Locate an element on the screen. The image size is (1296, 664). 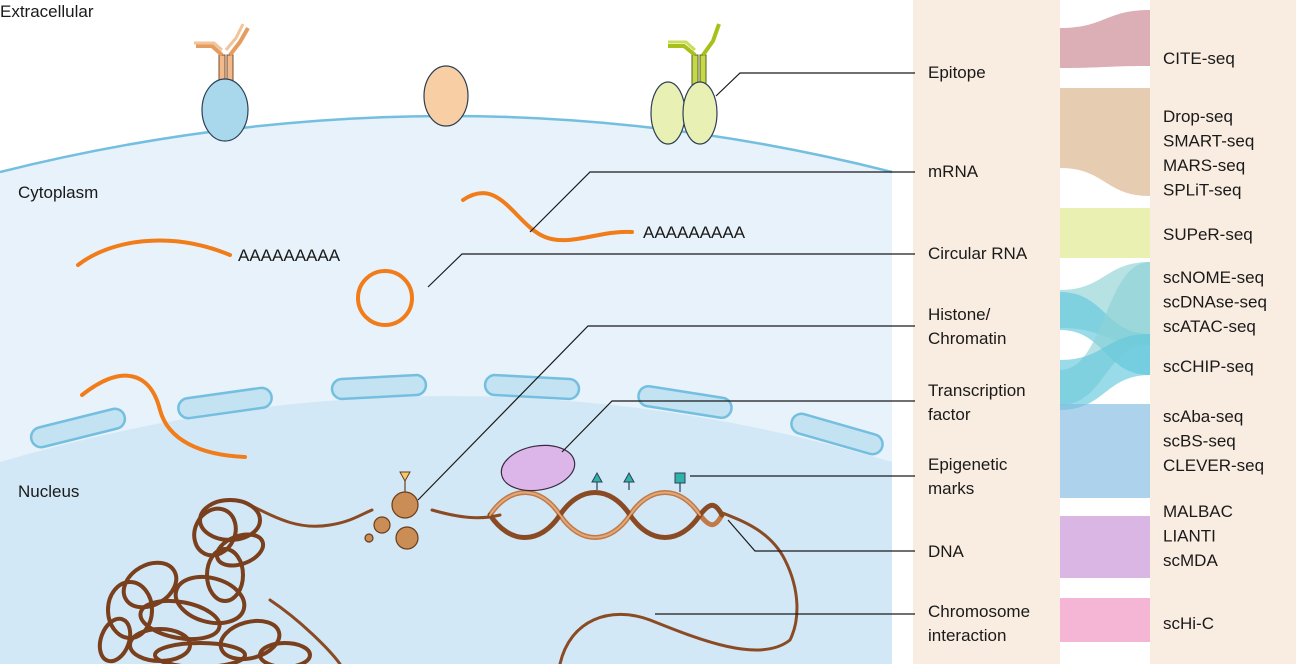
technique-label: Drop-seq SMART-seq MARS-seq SPLiT-seq is located at coordinates (1208, 153).